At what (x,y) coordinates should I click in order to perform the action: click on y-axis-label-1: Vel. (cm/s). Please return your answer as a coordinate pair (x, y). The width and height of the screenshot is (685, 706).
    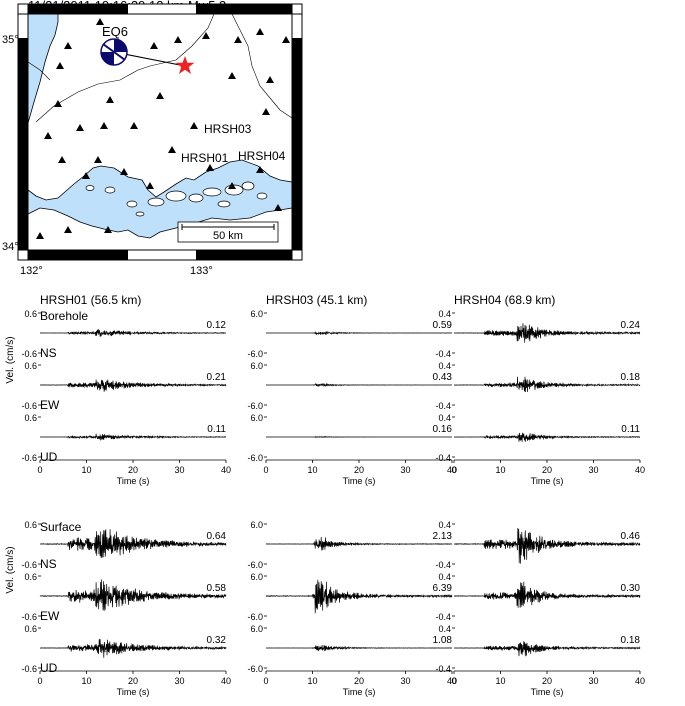
    Looking at the image, I should click on (10, 569).